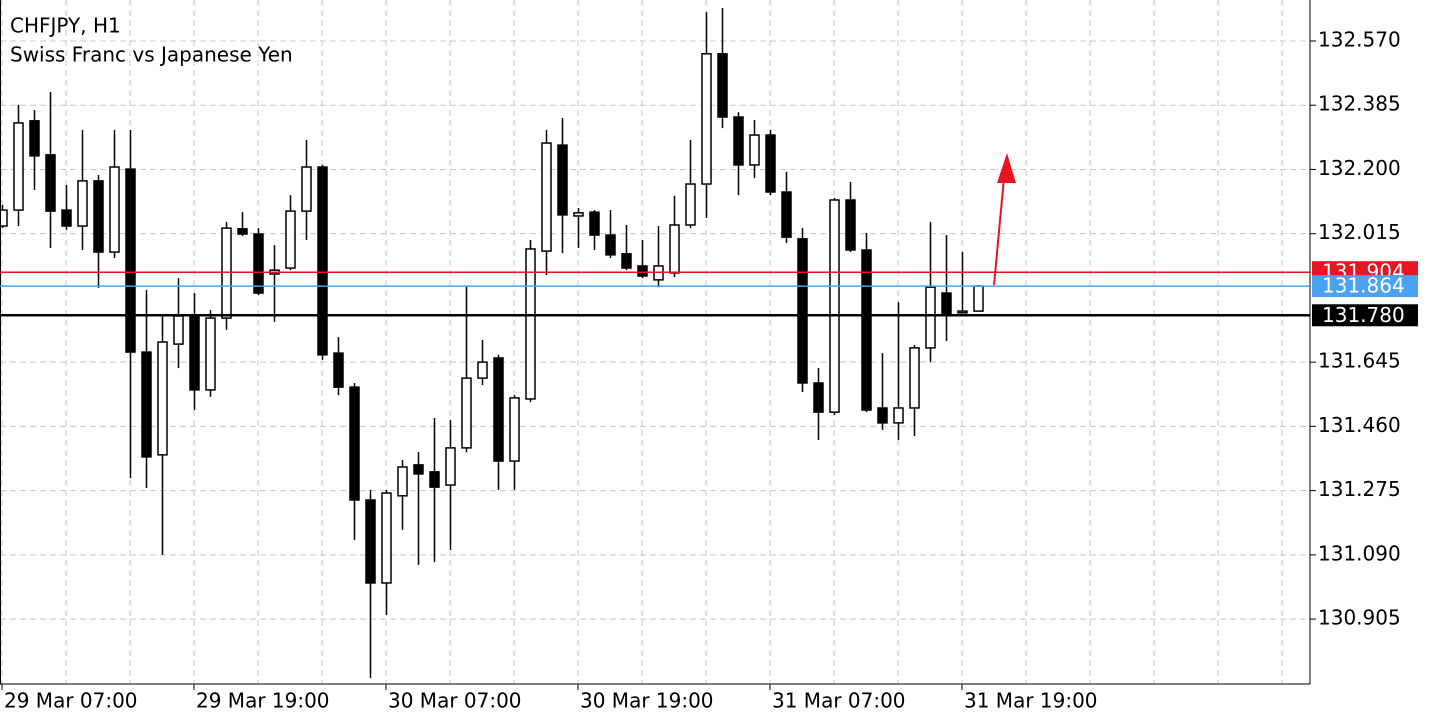 This screenshot has width=1440, height=720. Describe the element at coordinates (1031, 701) in the screenshot. I see `x-tick-label: 31 Mar 19:00` at that location.